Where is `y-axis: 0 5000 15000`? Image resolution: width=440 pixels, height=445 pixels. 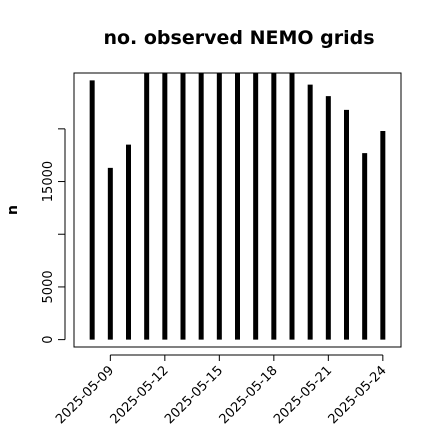
y-axis: 0 5000 15000 is located at coordinates (53, 236).